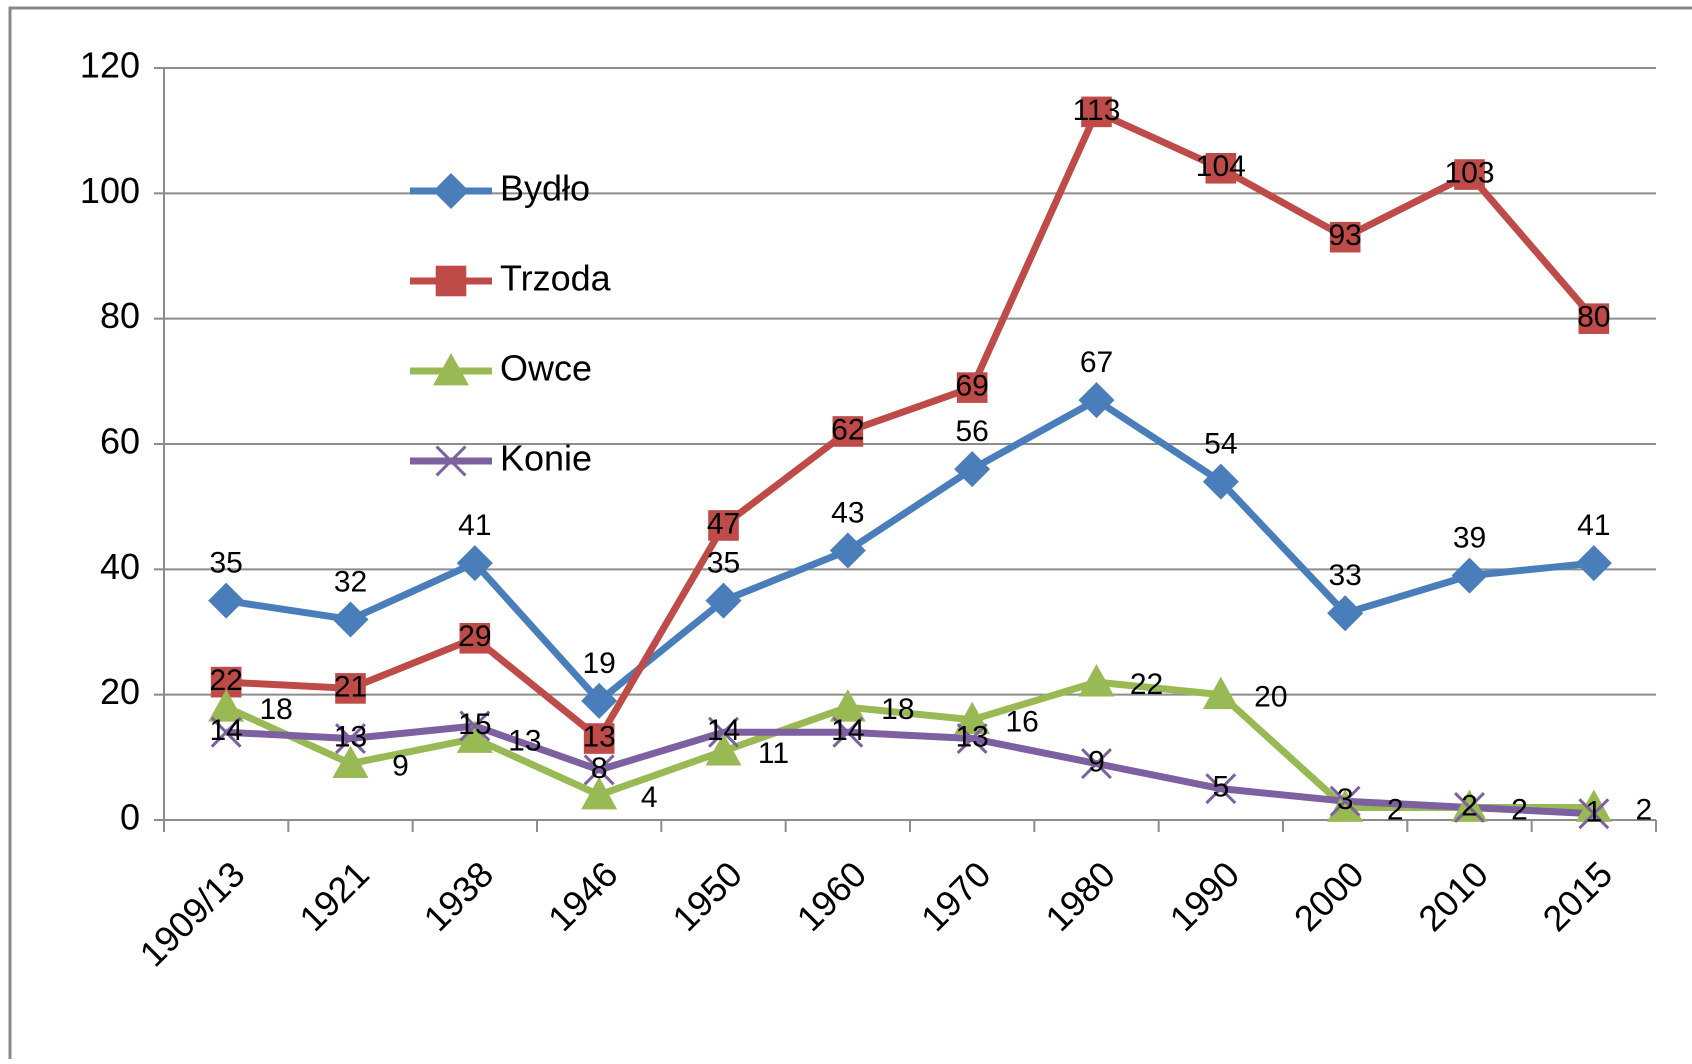  I want to click on data-label: 4, so click(649, 797).